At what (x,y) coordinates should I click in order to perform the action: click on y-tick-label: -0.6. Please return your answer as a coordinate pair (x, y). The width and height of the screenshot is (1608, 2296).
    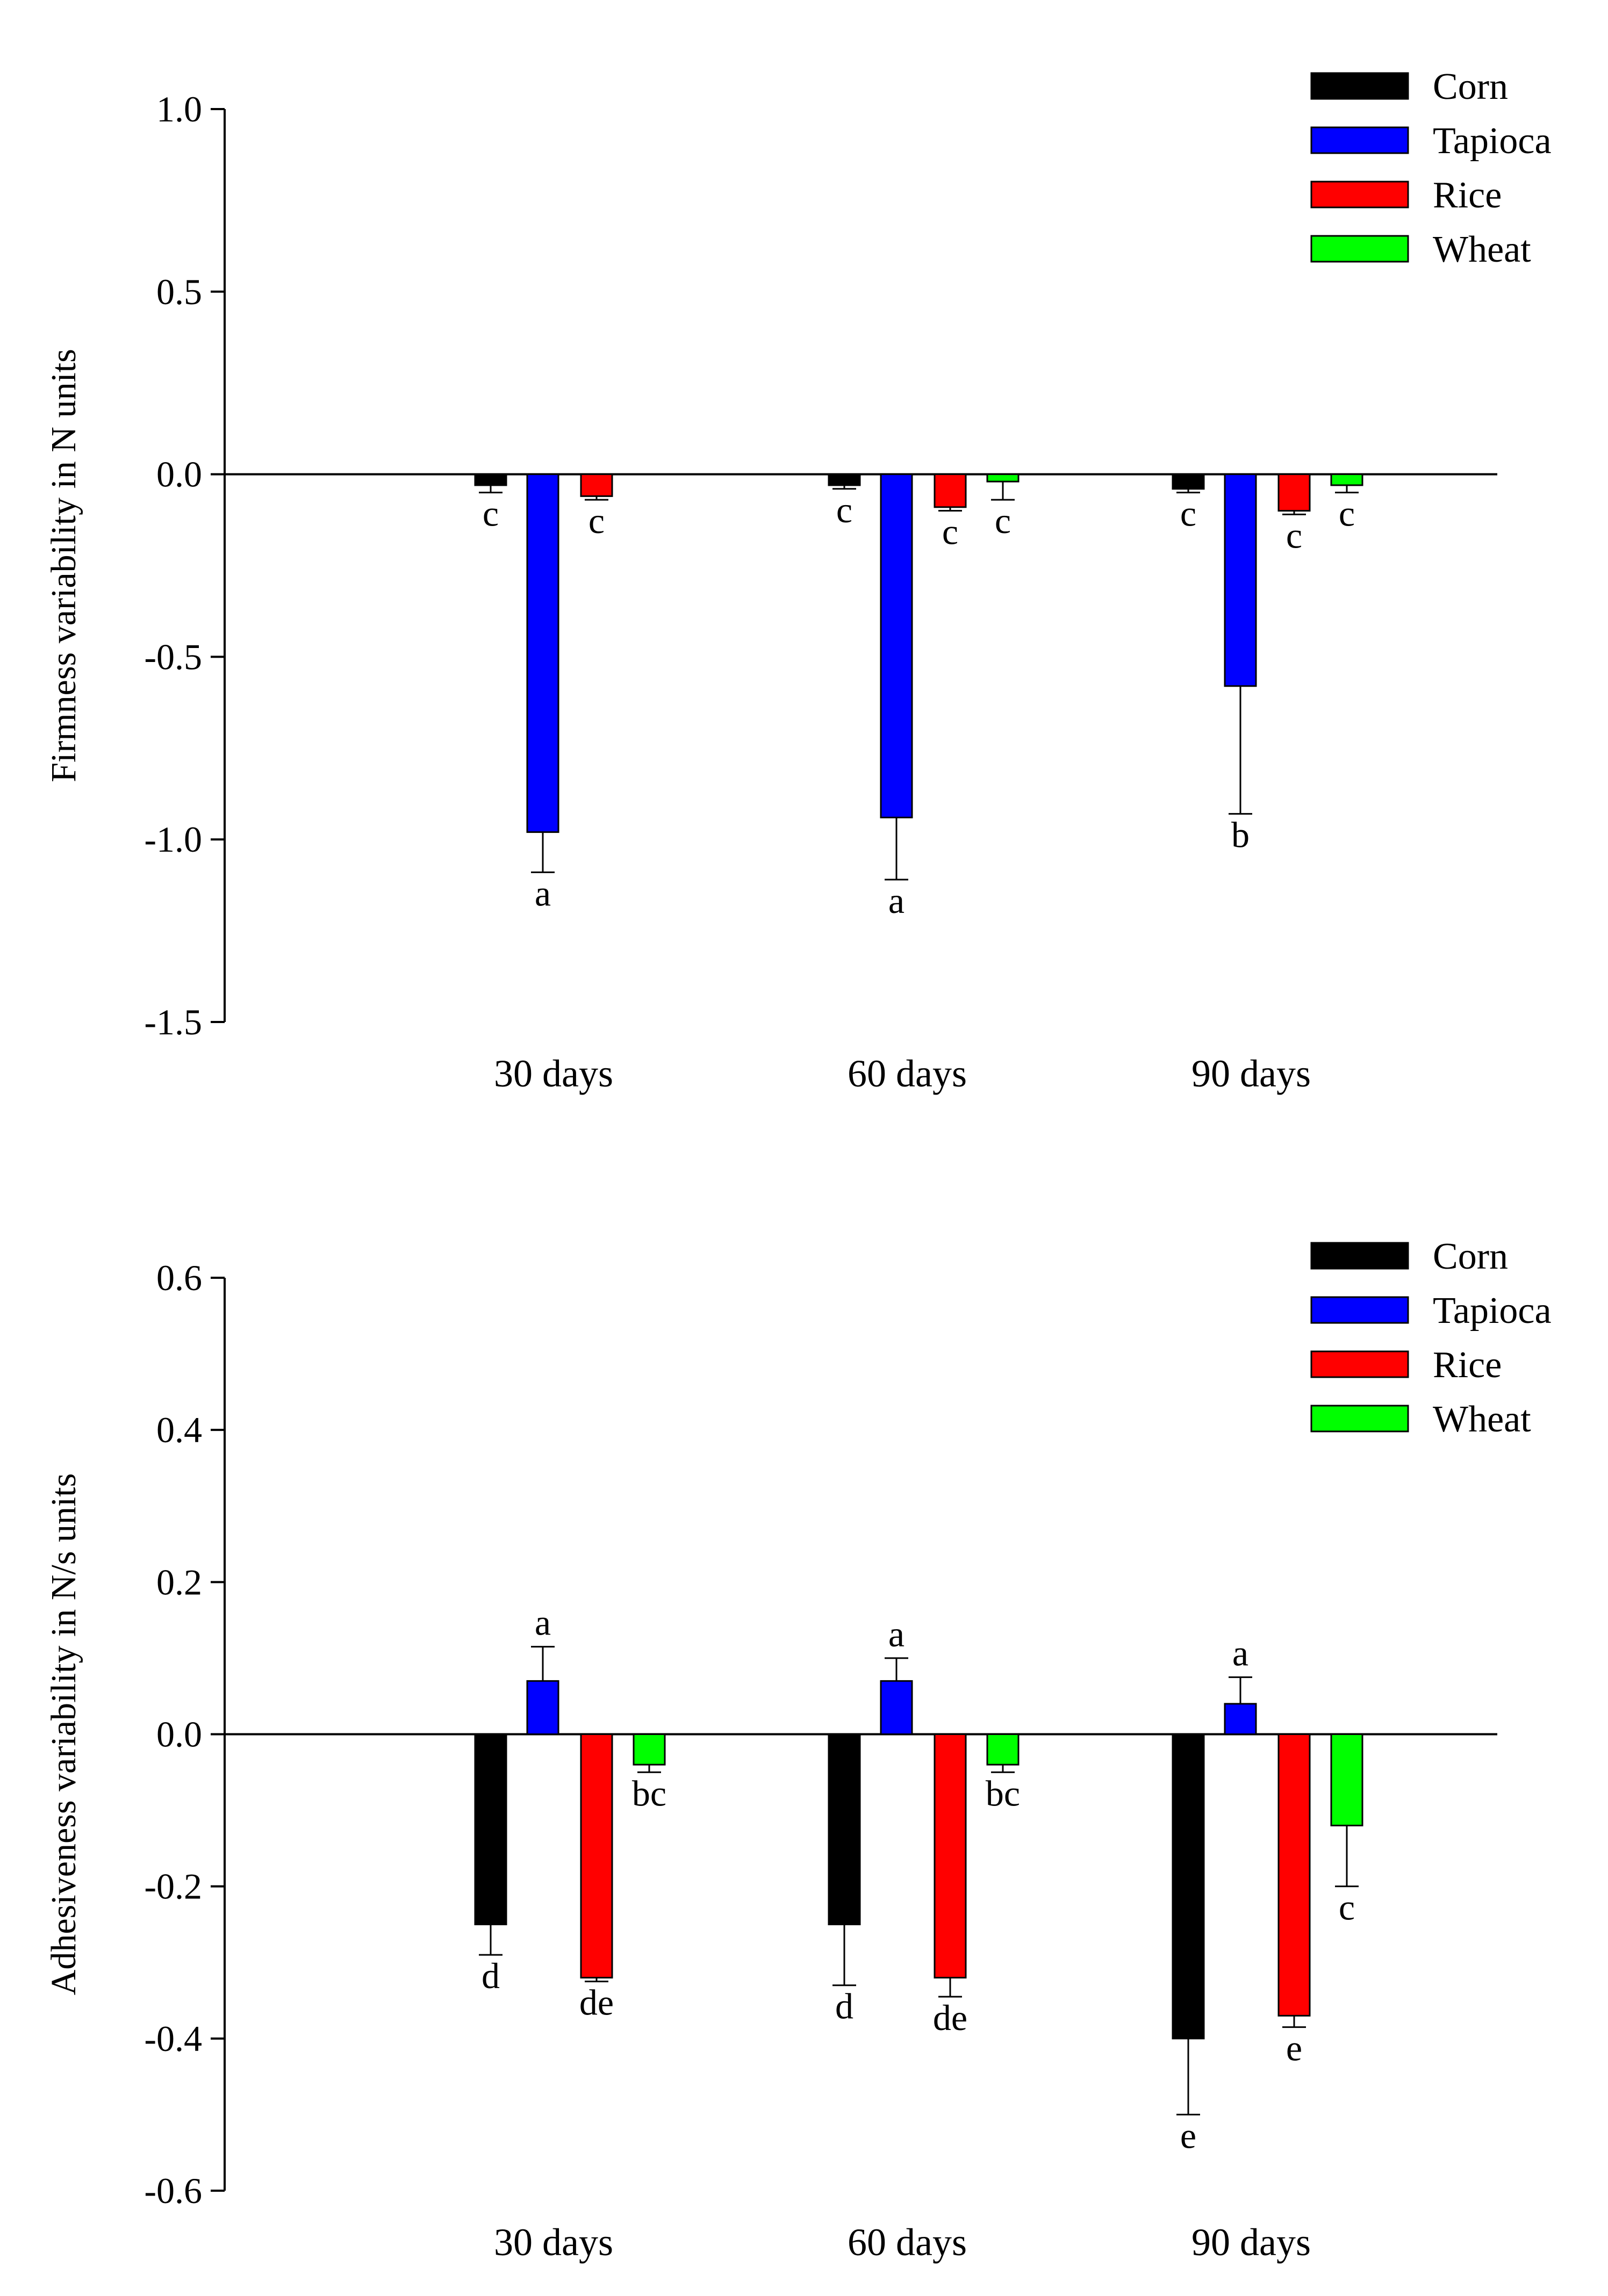
    Looking at the image, I should click on (173, 2190).